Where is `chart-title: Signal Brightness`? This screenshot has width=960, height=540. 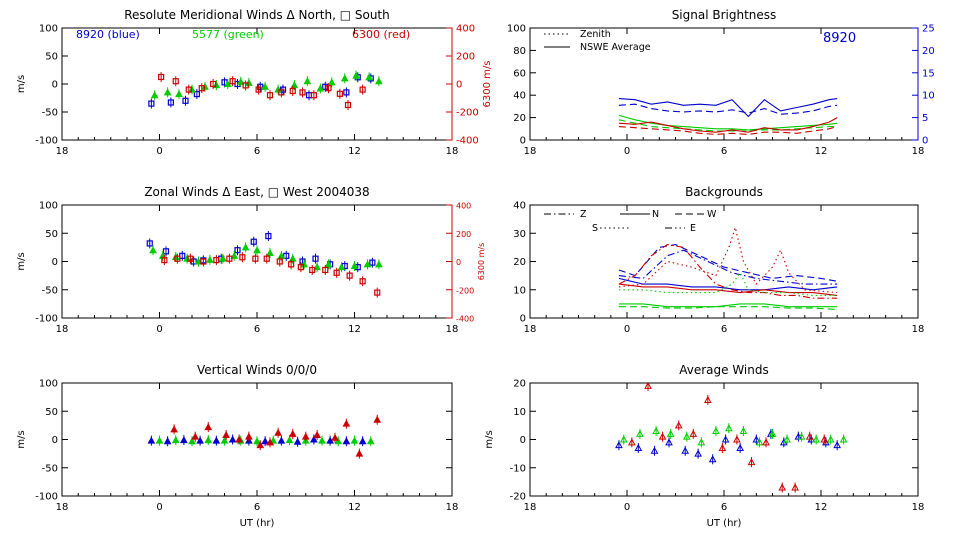
chart-title: Signal Brightness is located at coordinates (724, 15).